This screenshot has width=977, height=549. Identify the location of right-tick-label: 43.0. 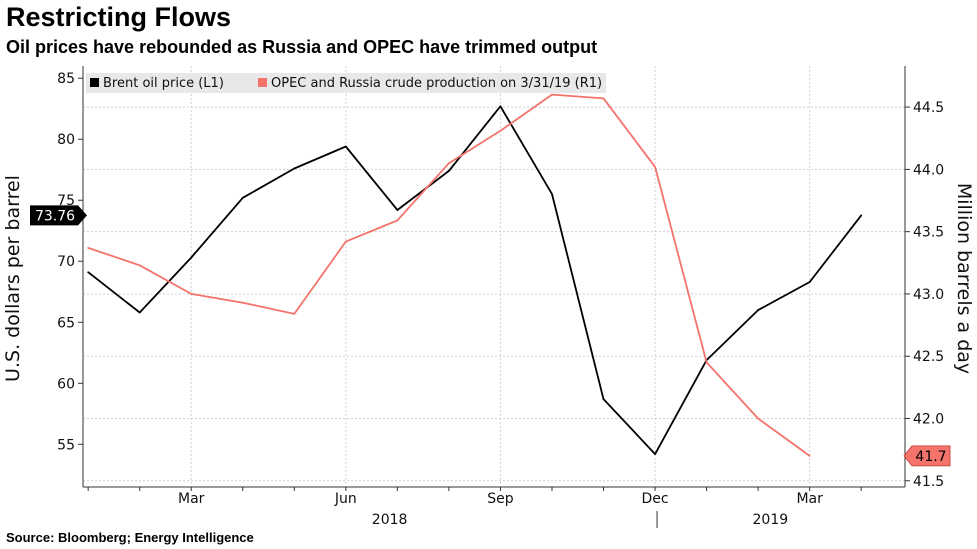
(928, 295).